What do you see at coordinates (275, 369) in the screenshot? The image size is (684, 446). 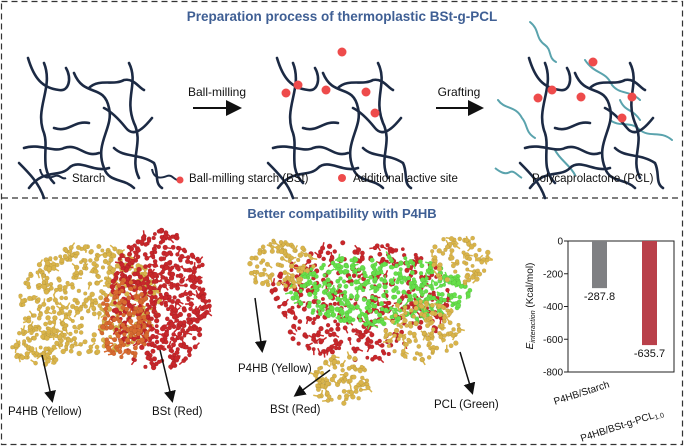 I see `model2-p4hb-label: P4HB (Yellow)` at bounding box center [275, 369].